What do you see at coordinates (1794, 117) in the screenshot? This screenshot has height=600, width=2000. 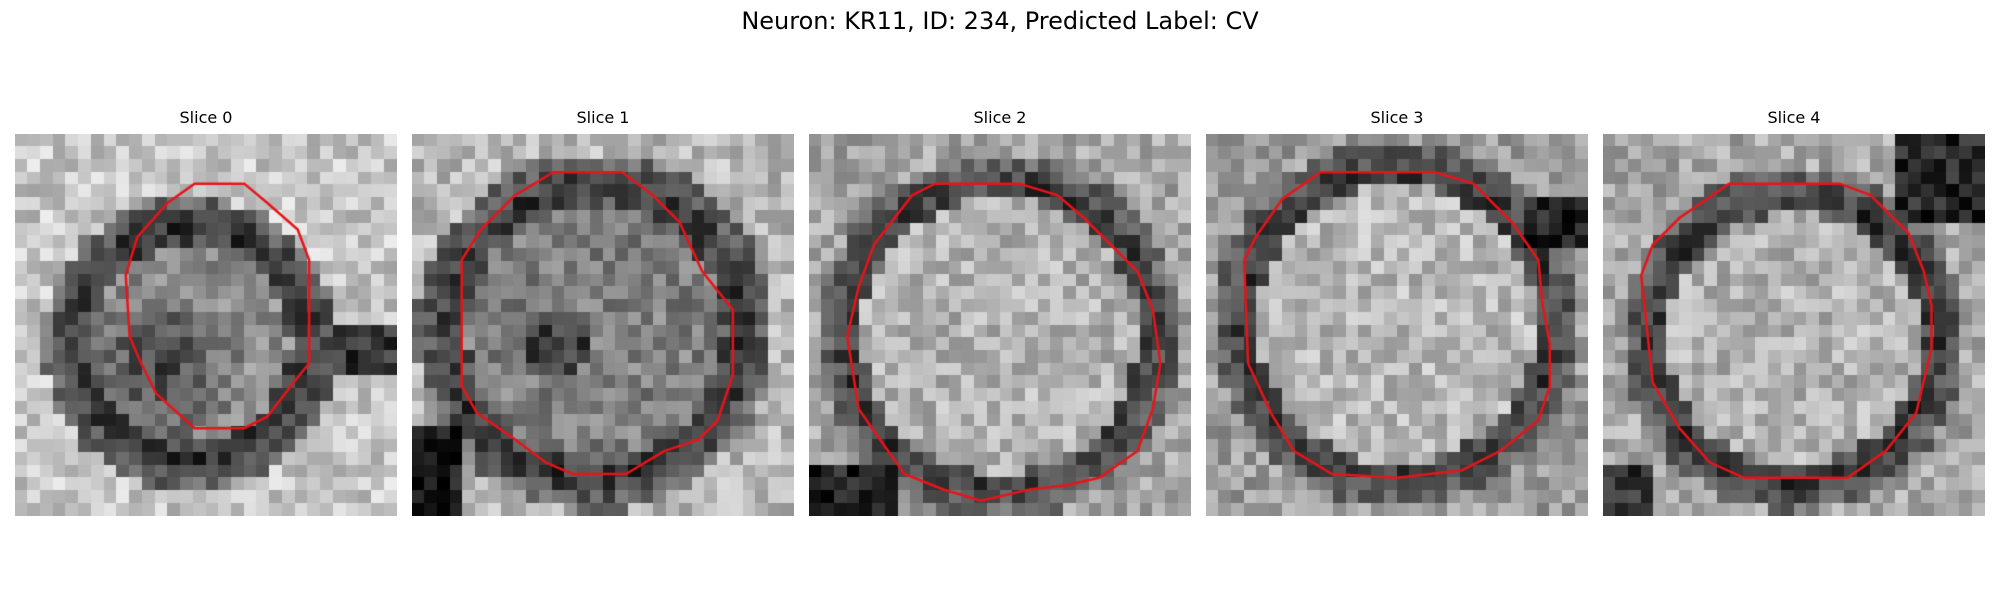 I see `slice-title-4: Slice 4` at bounding box center [1794, 117].